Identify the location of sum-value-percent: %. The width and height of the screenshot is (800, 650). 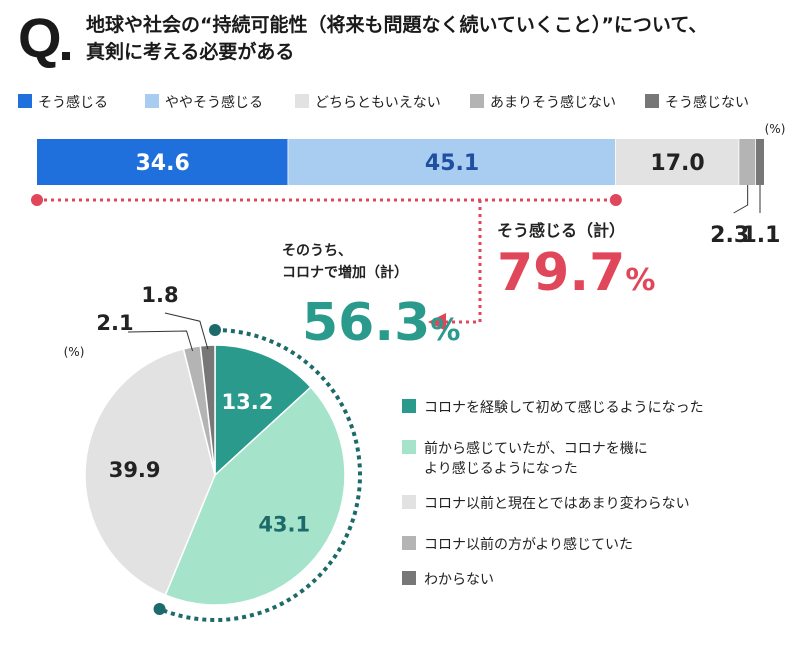
(640, 280).